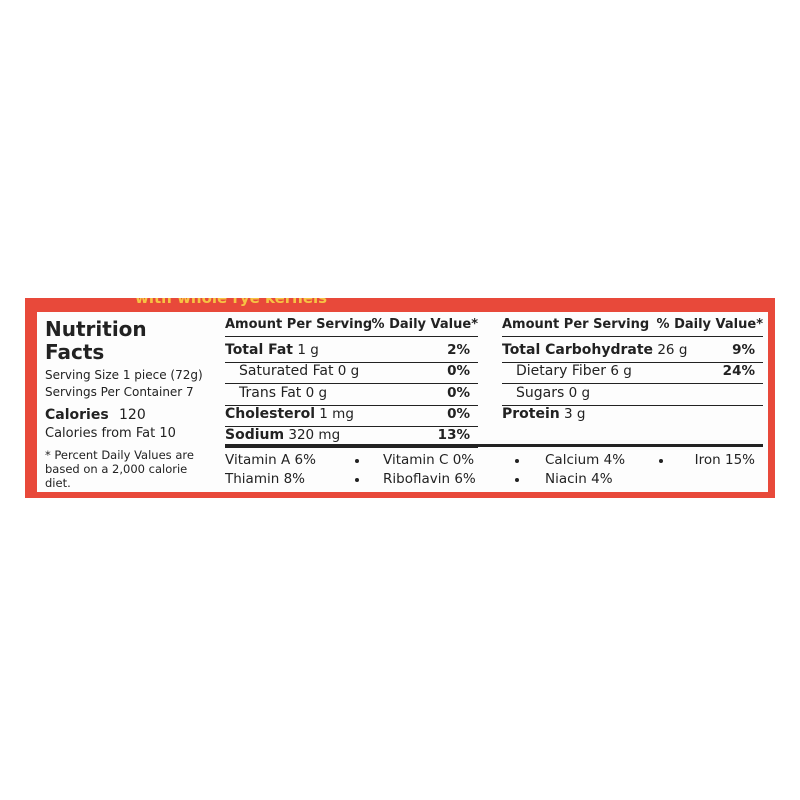 This screenshot has height=800, width=800. I want to click on nutrient-row: Total Carbohydrate 26 g, so click(594, 350).